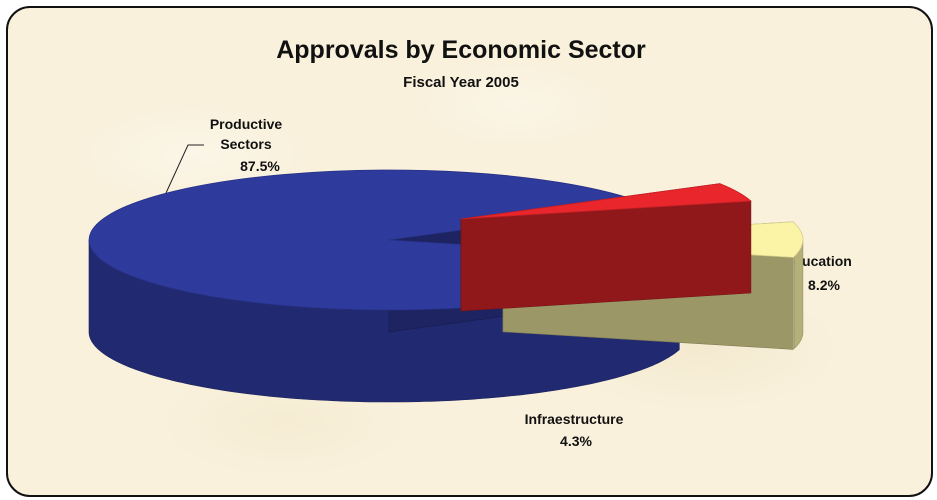 The width and height of the screenshot is (937, 500). I want to click on slice-label-infraestructure-name: Infraestructure, so click(574, 419).